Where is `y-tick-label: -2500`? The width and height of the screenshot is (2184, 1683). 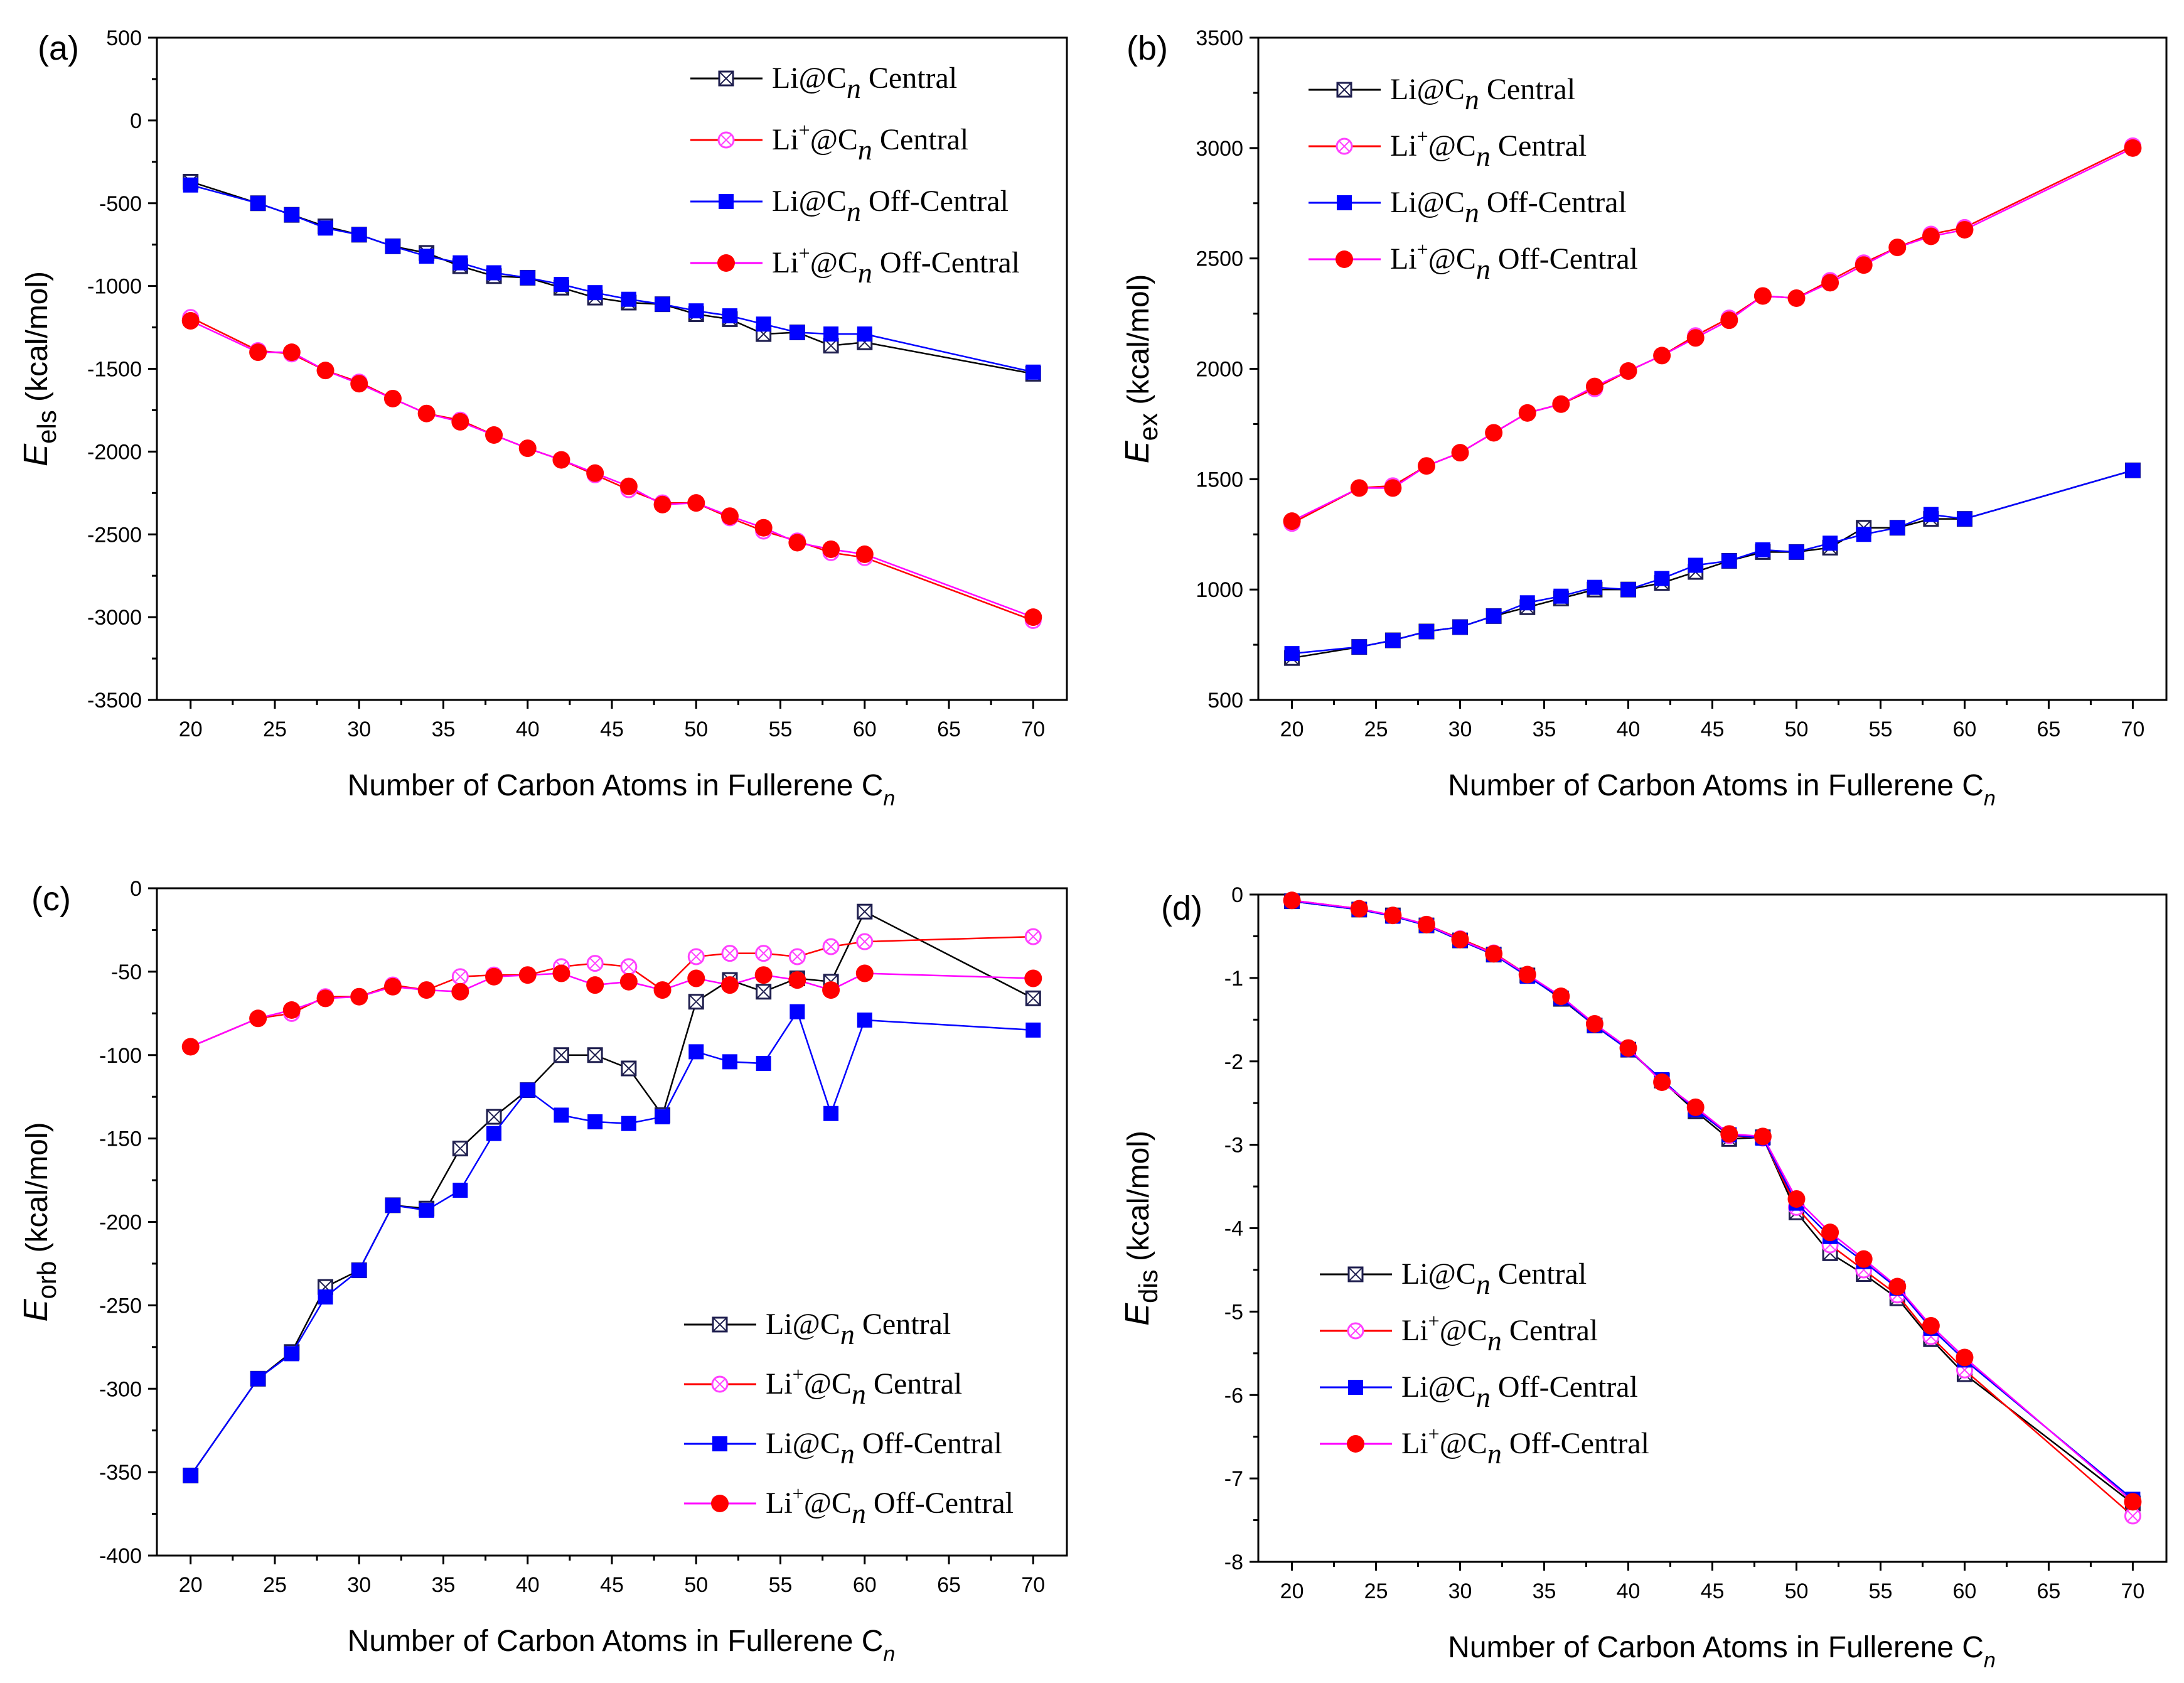
y-tick-label: -2500 is located at coordinates (114, 535).